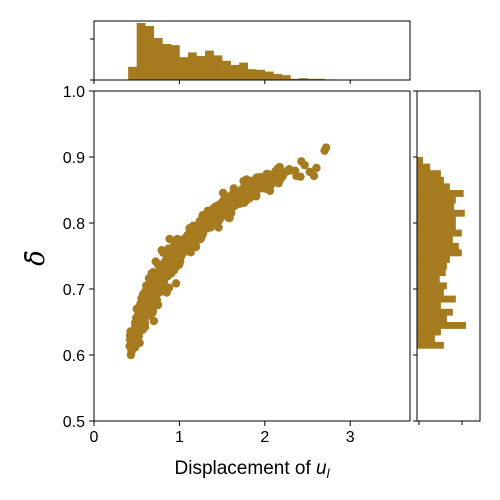 Image resolution: width=500 pixels, height=500 pixels. Describe the element at coordinates (78, 257) in the screenshot. I see `y-axis-ticks: 0.5 0.6 0.7 0.8 0.9 1.0` at that location.